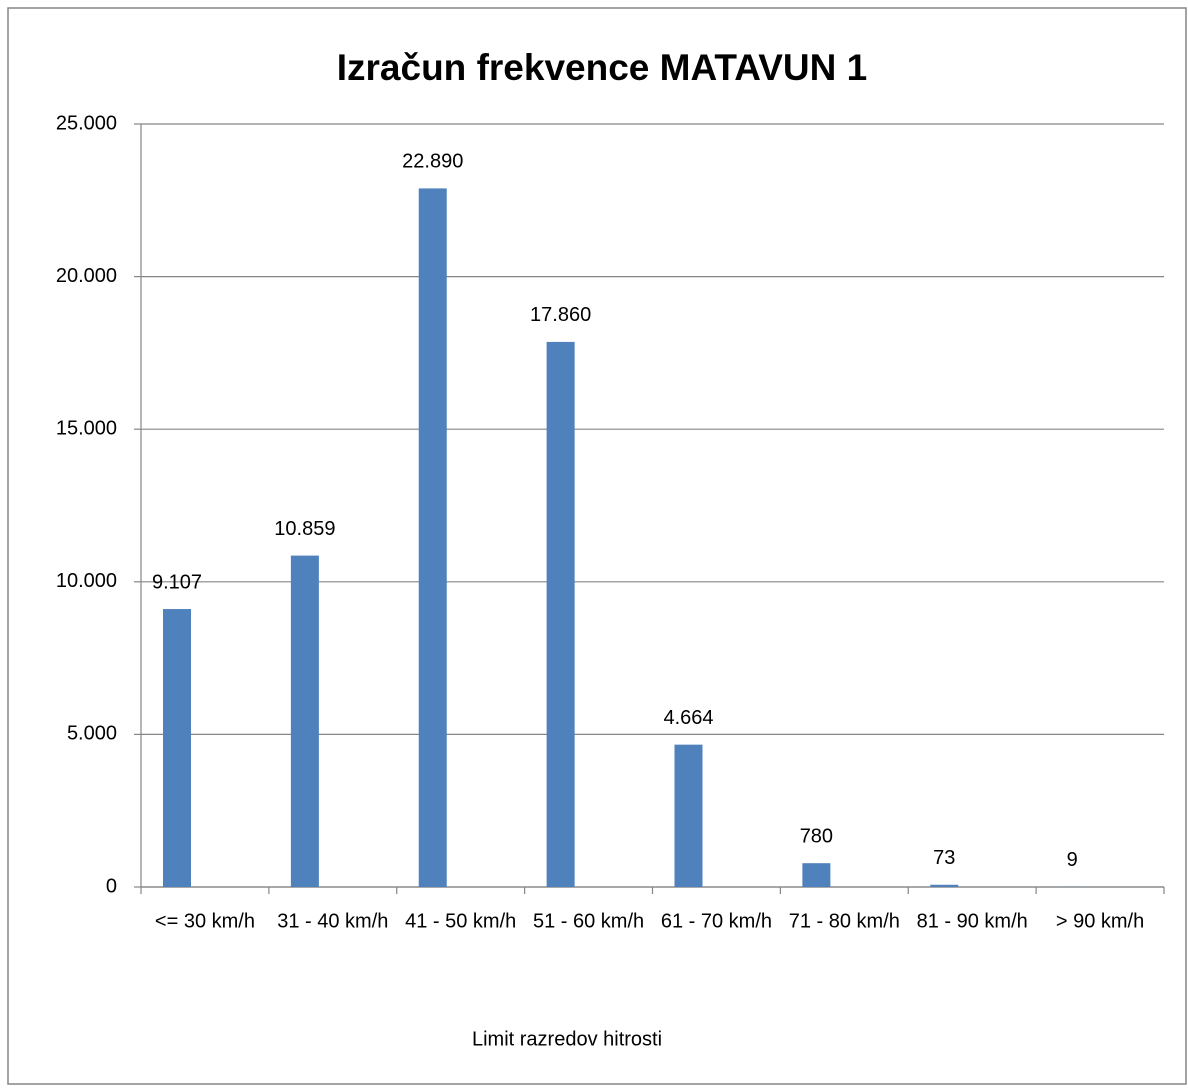 The width and height of the screenshot is (1188, 1088). What do you see at coordinates (177, 582) in the screenshot?
I see `value-label: 9.107` at bounding box center [177, 582].